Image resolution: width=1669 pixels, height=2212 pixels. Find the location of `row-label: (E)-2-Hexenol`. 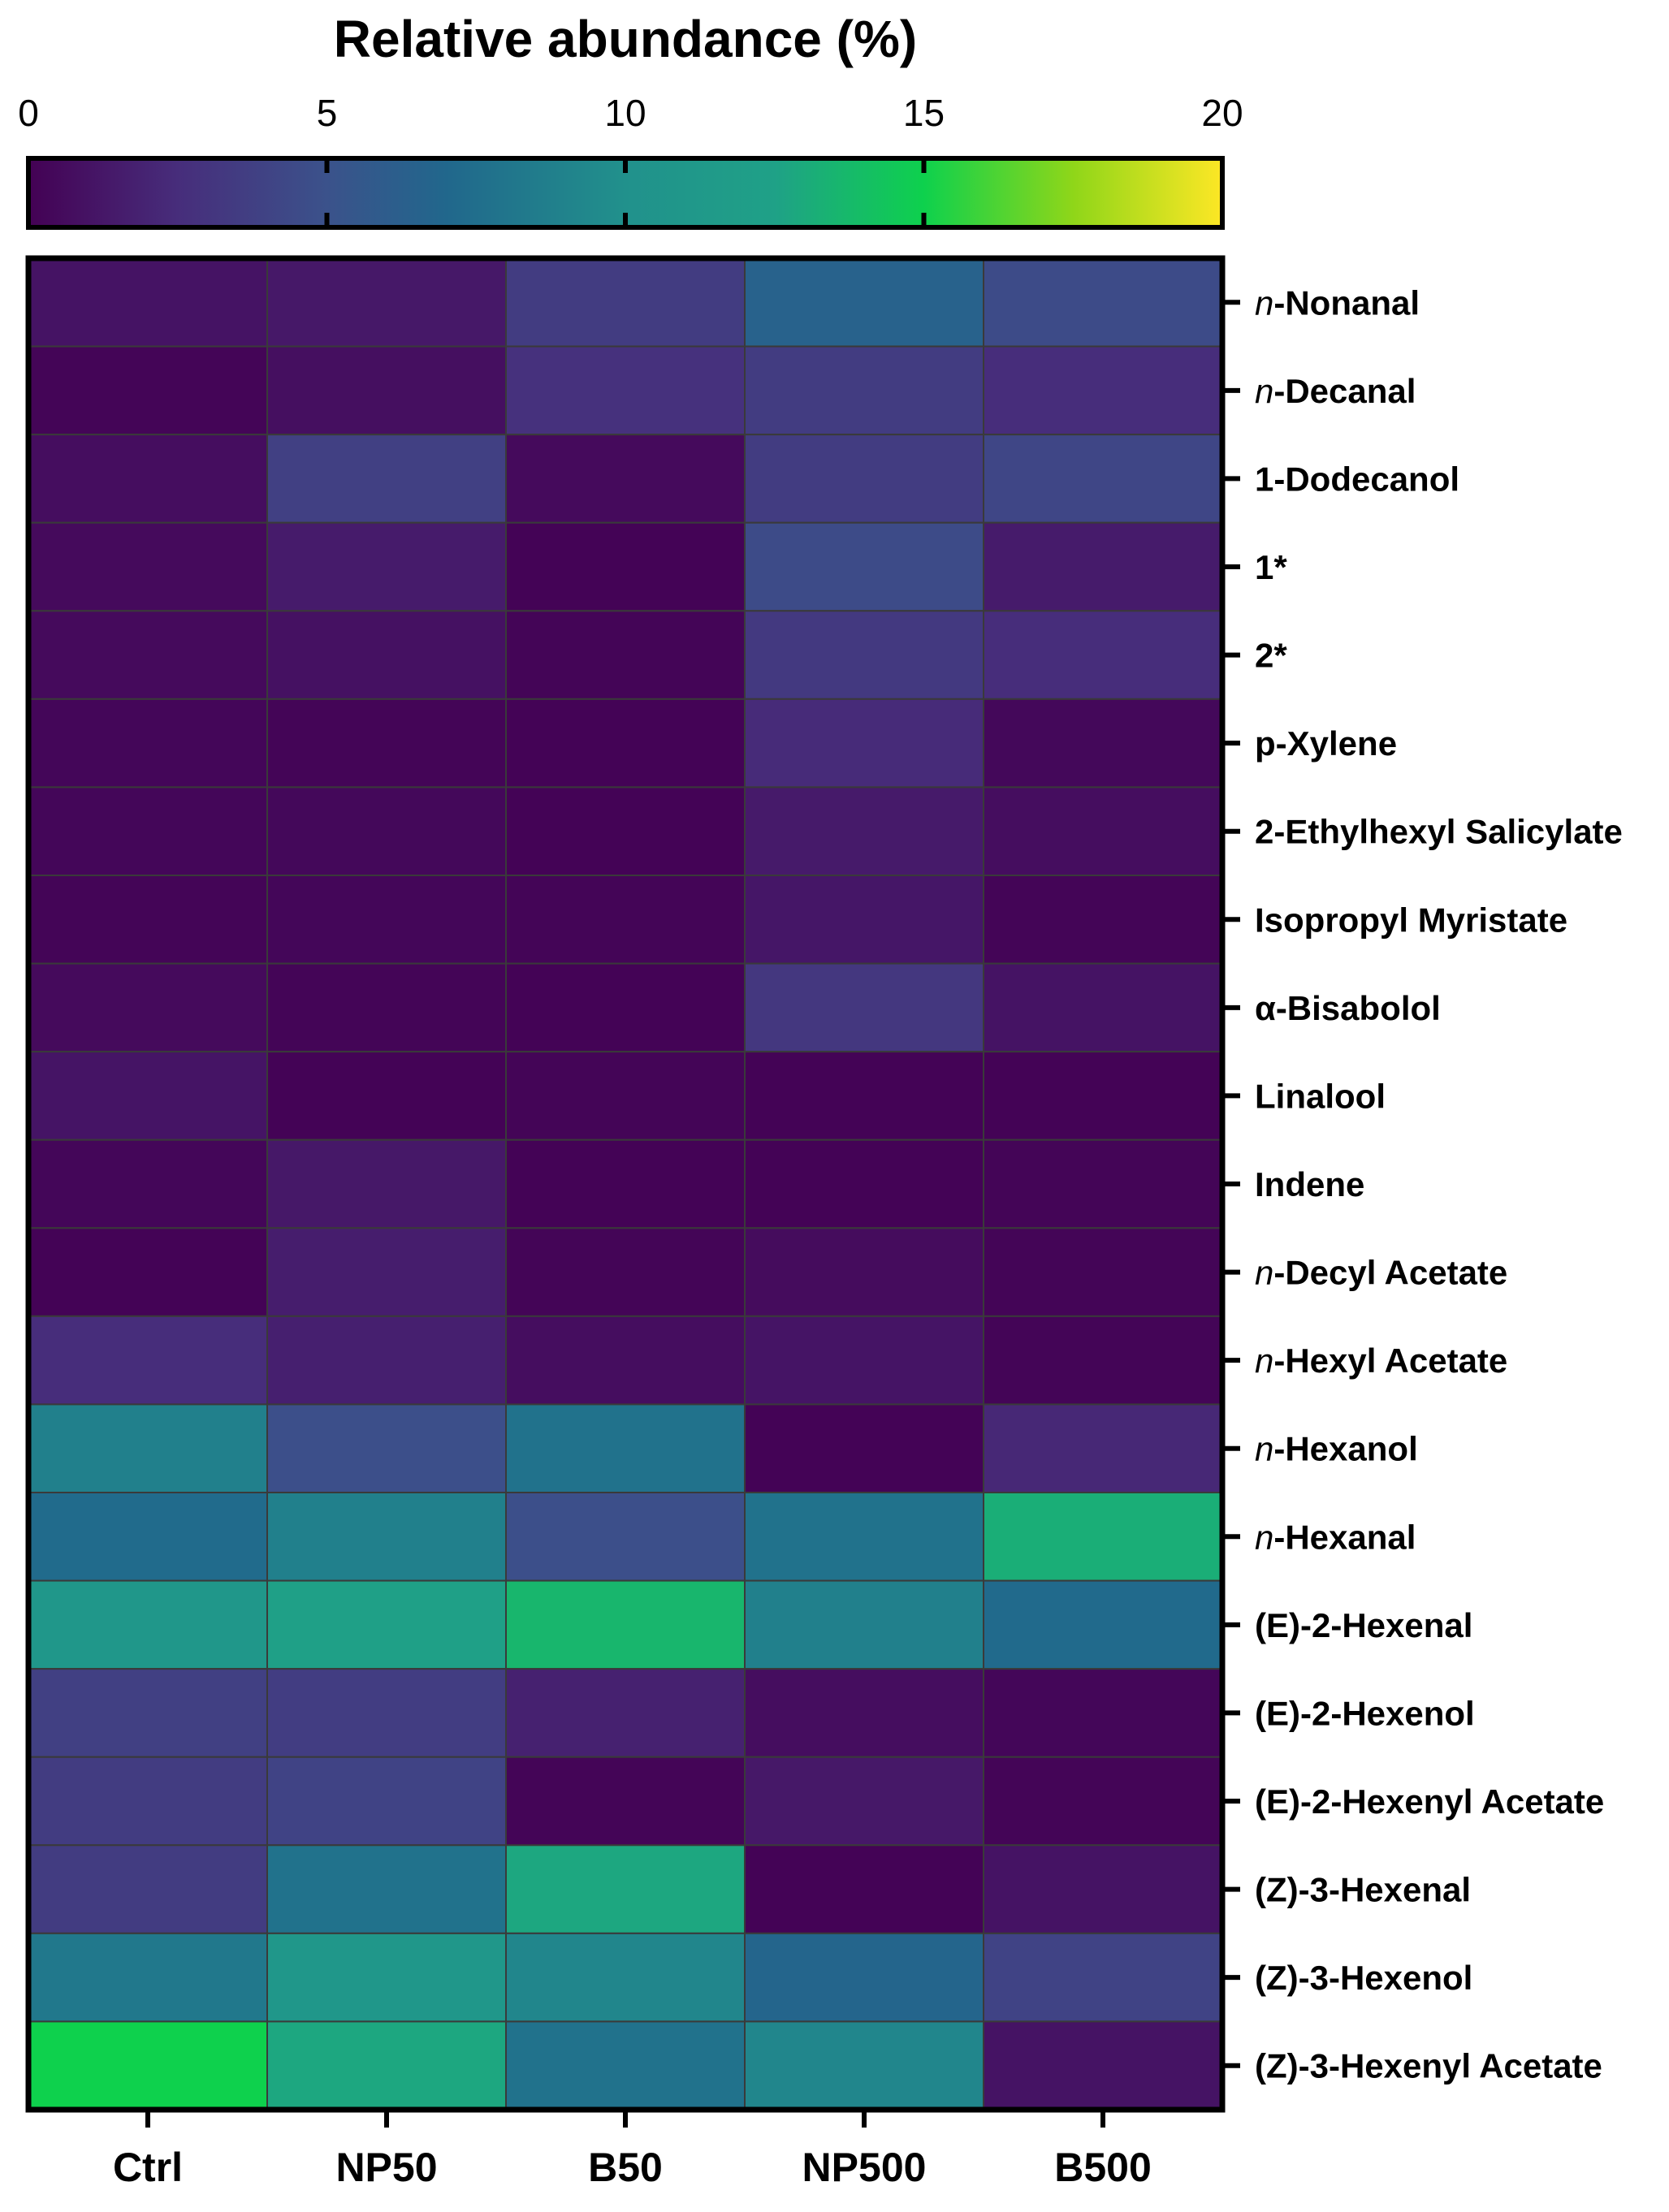

row-label: (E)-2-Hexenol is located at coordinates (1365, 1713).